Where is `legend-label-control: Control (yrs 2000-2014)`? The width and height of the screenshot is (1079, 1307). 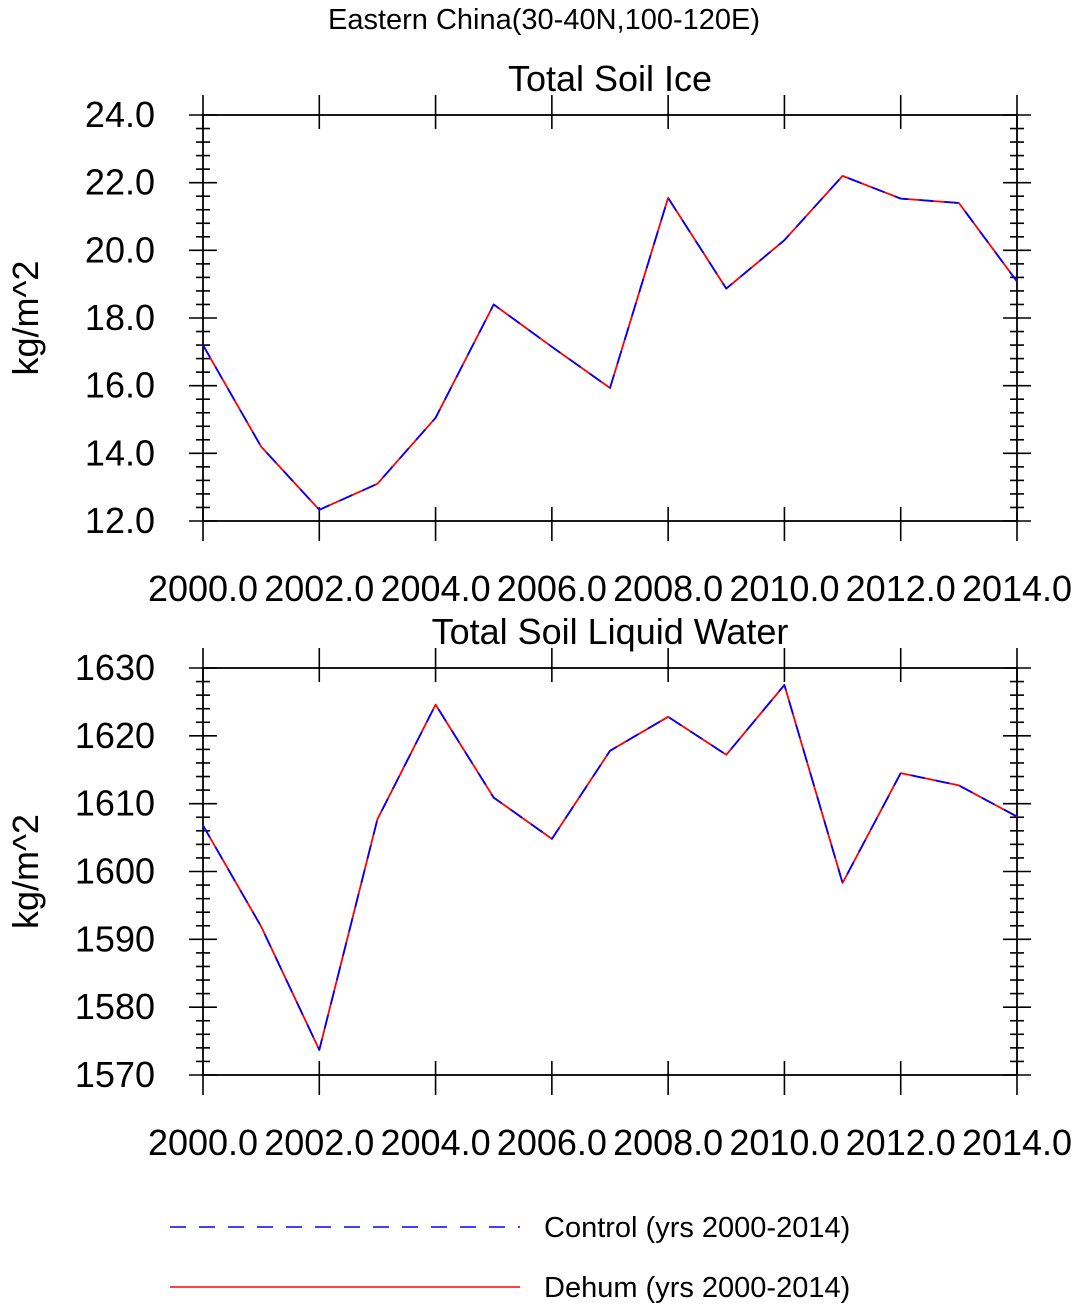
legend-label-control: Control (yrs 2000-2014) is located at coordinates (697, 1228).